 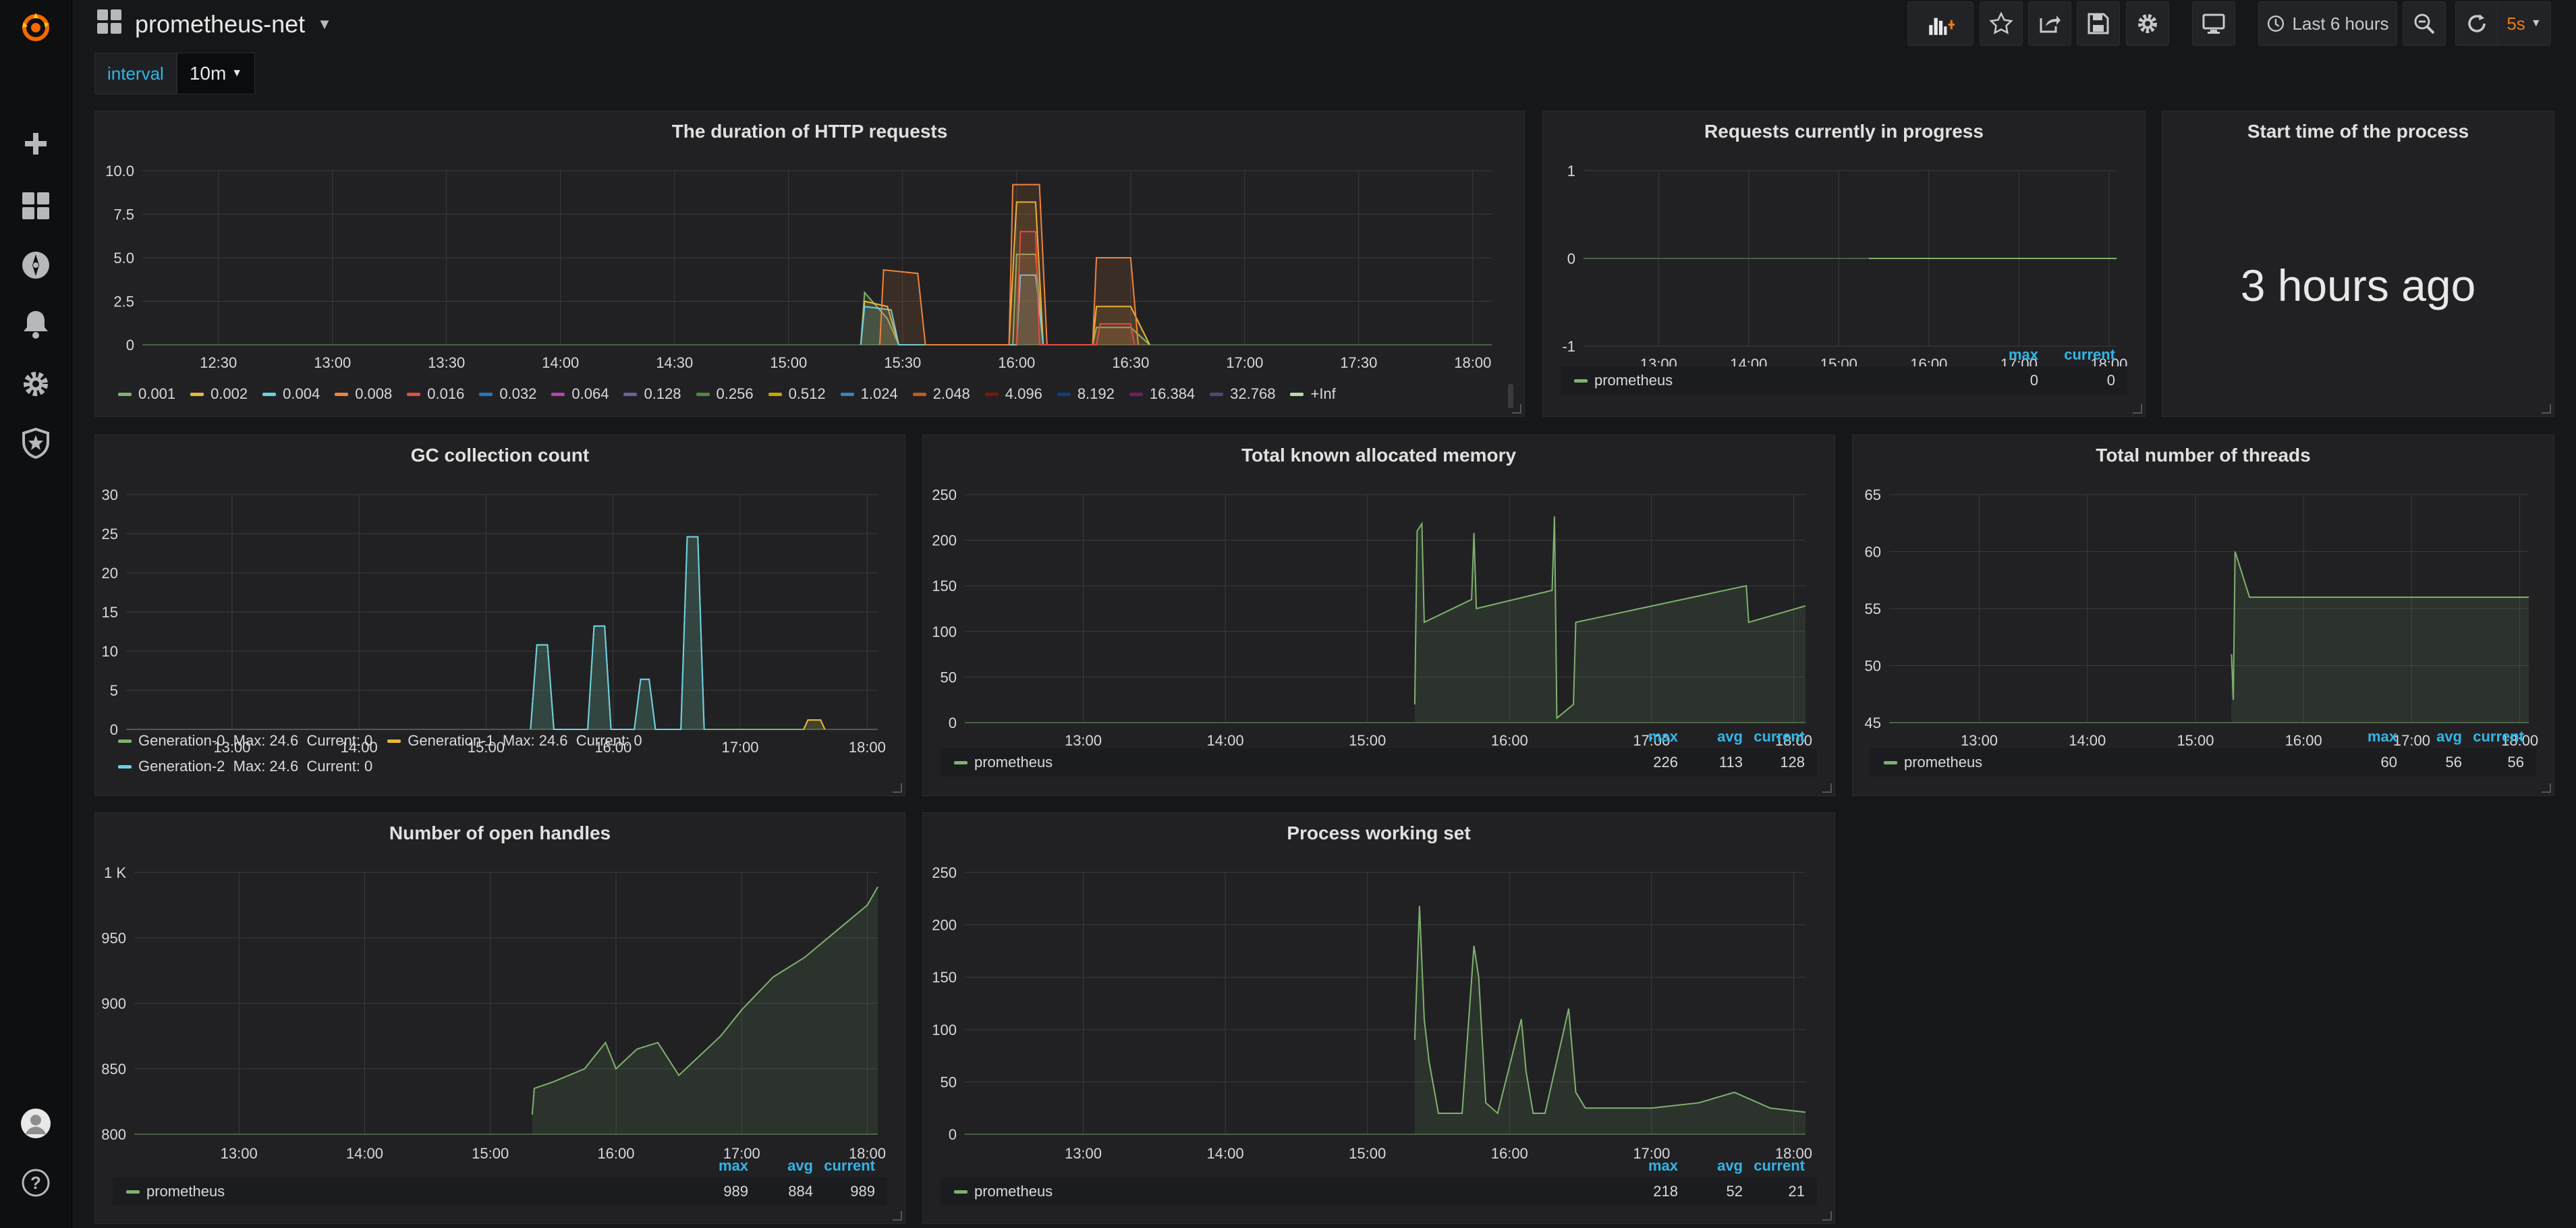 What do you see at coordinates (1379, 833) in the screenshot?
I see `panel-title: Process working set` at bounding box center [1379, 833].